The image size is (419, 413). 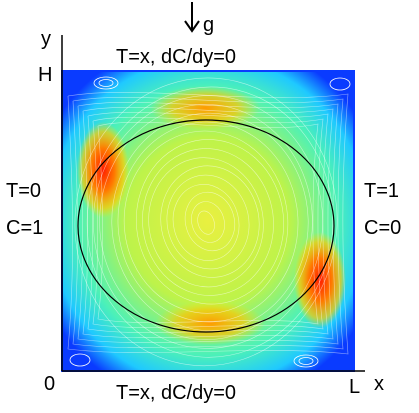 I want to click on warm-region-bottom, so click(x=210, y=323).